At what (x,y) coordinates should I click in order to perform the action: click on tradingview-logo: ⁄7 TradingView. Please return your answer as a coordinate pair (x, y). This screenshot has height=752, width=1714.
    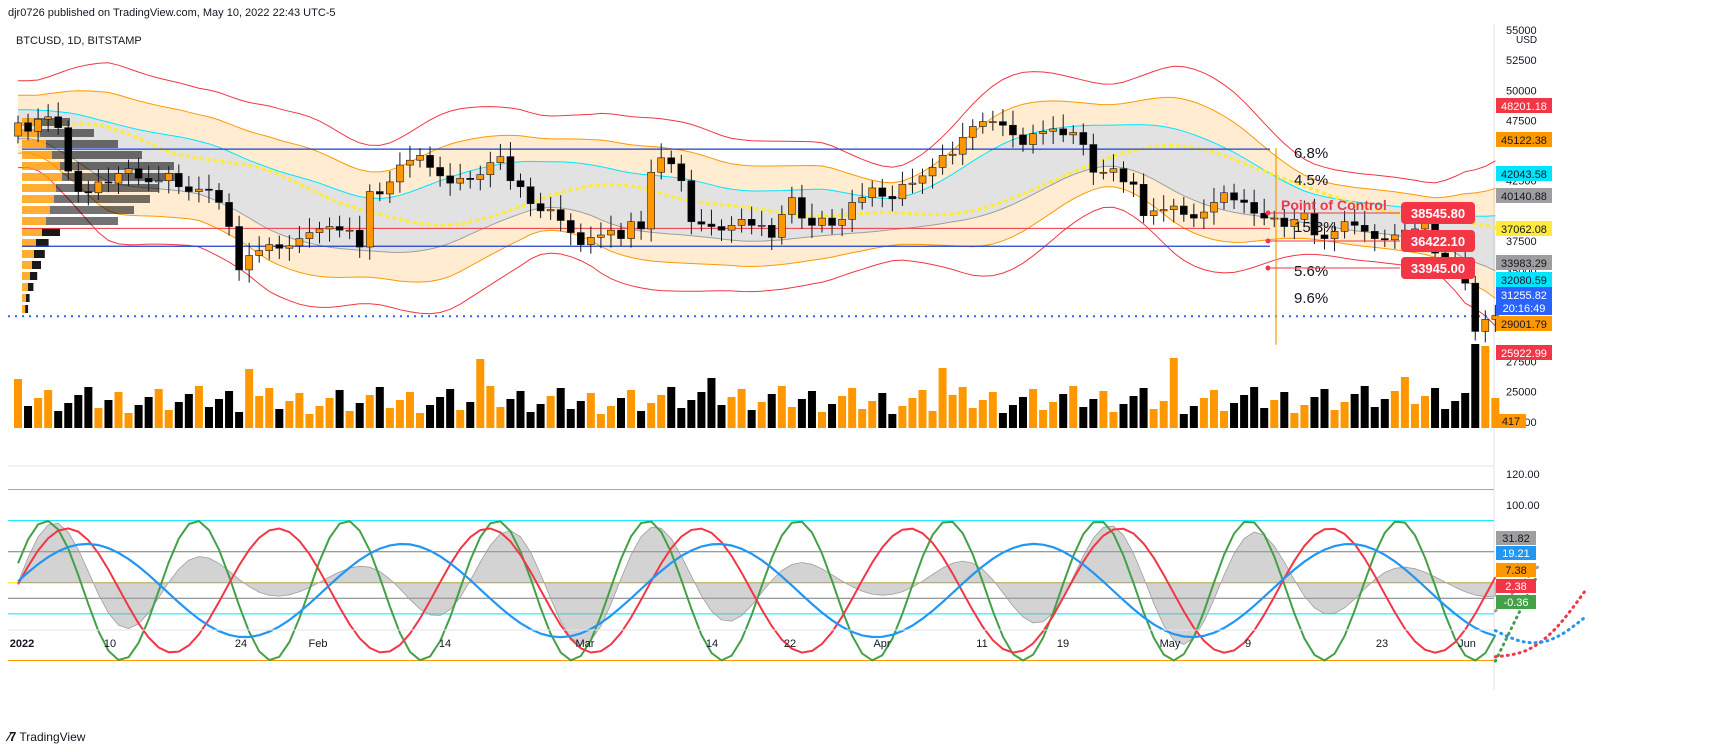
    Looking at the image, I should click on (46, 736).